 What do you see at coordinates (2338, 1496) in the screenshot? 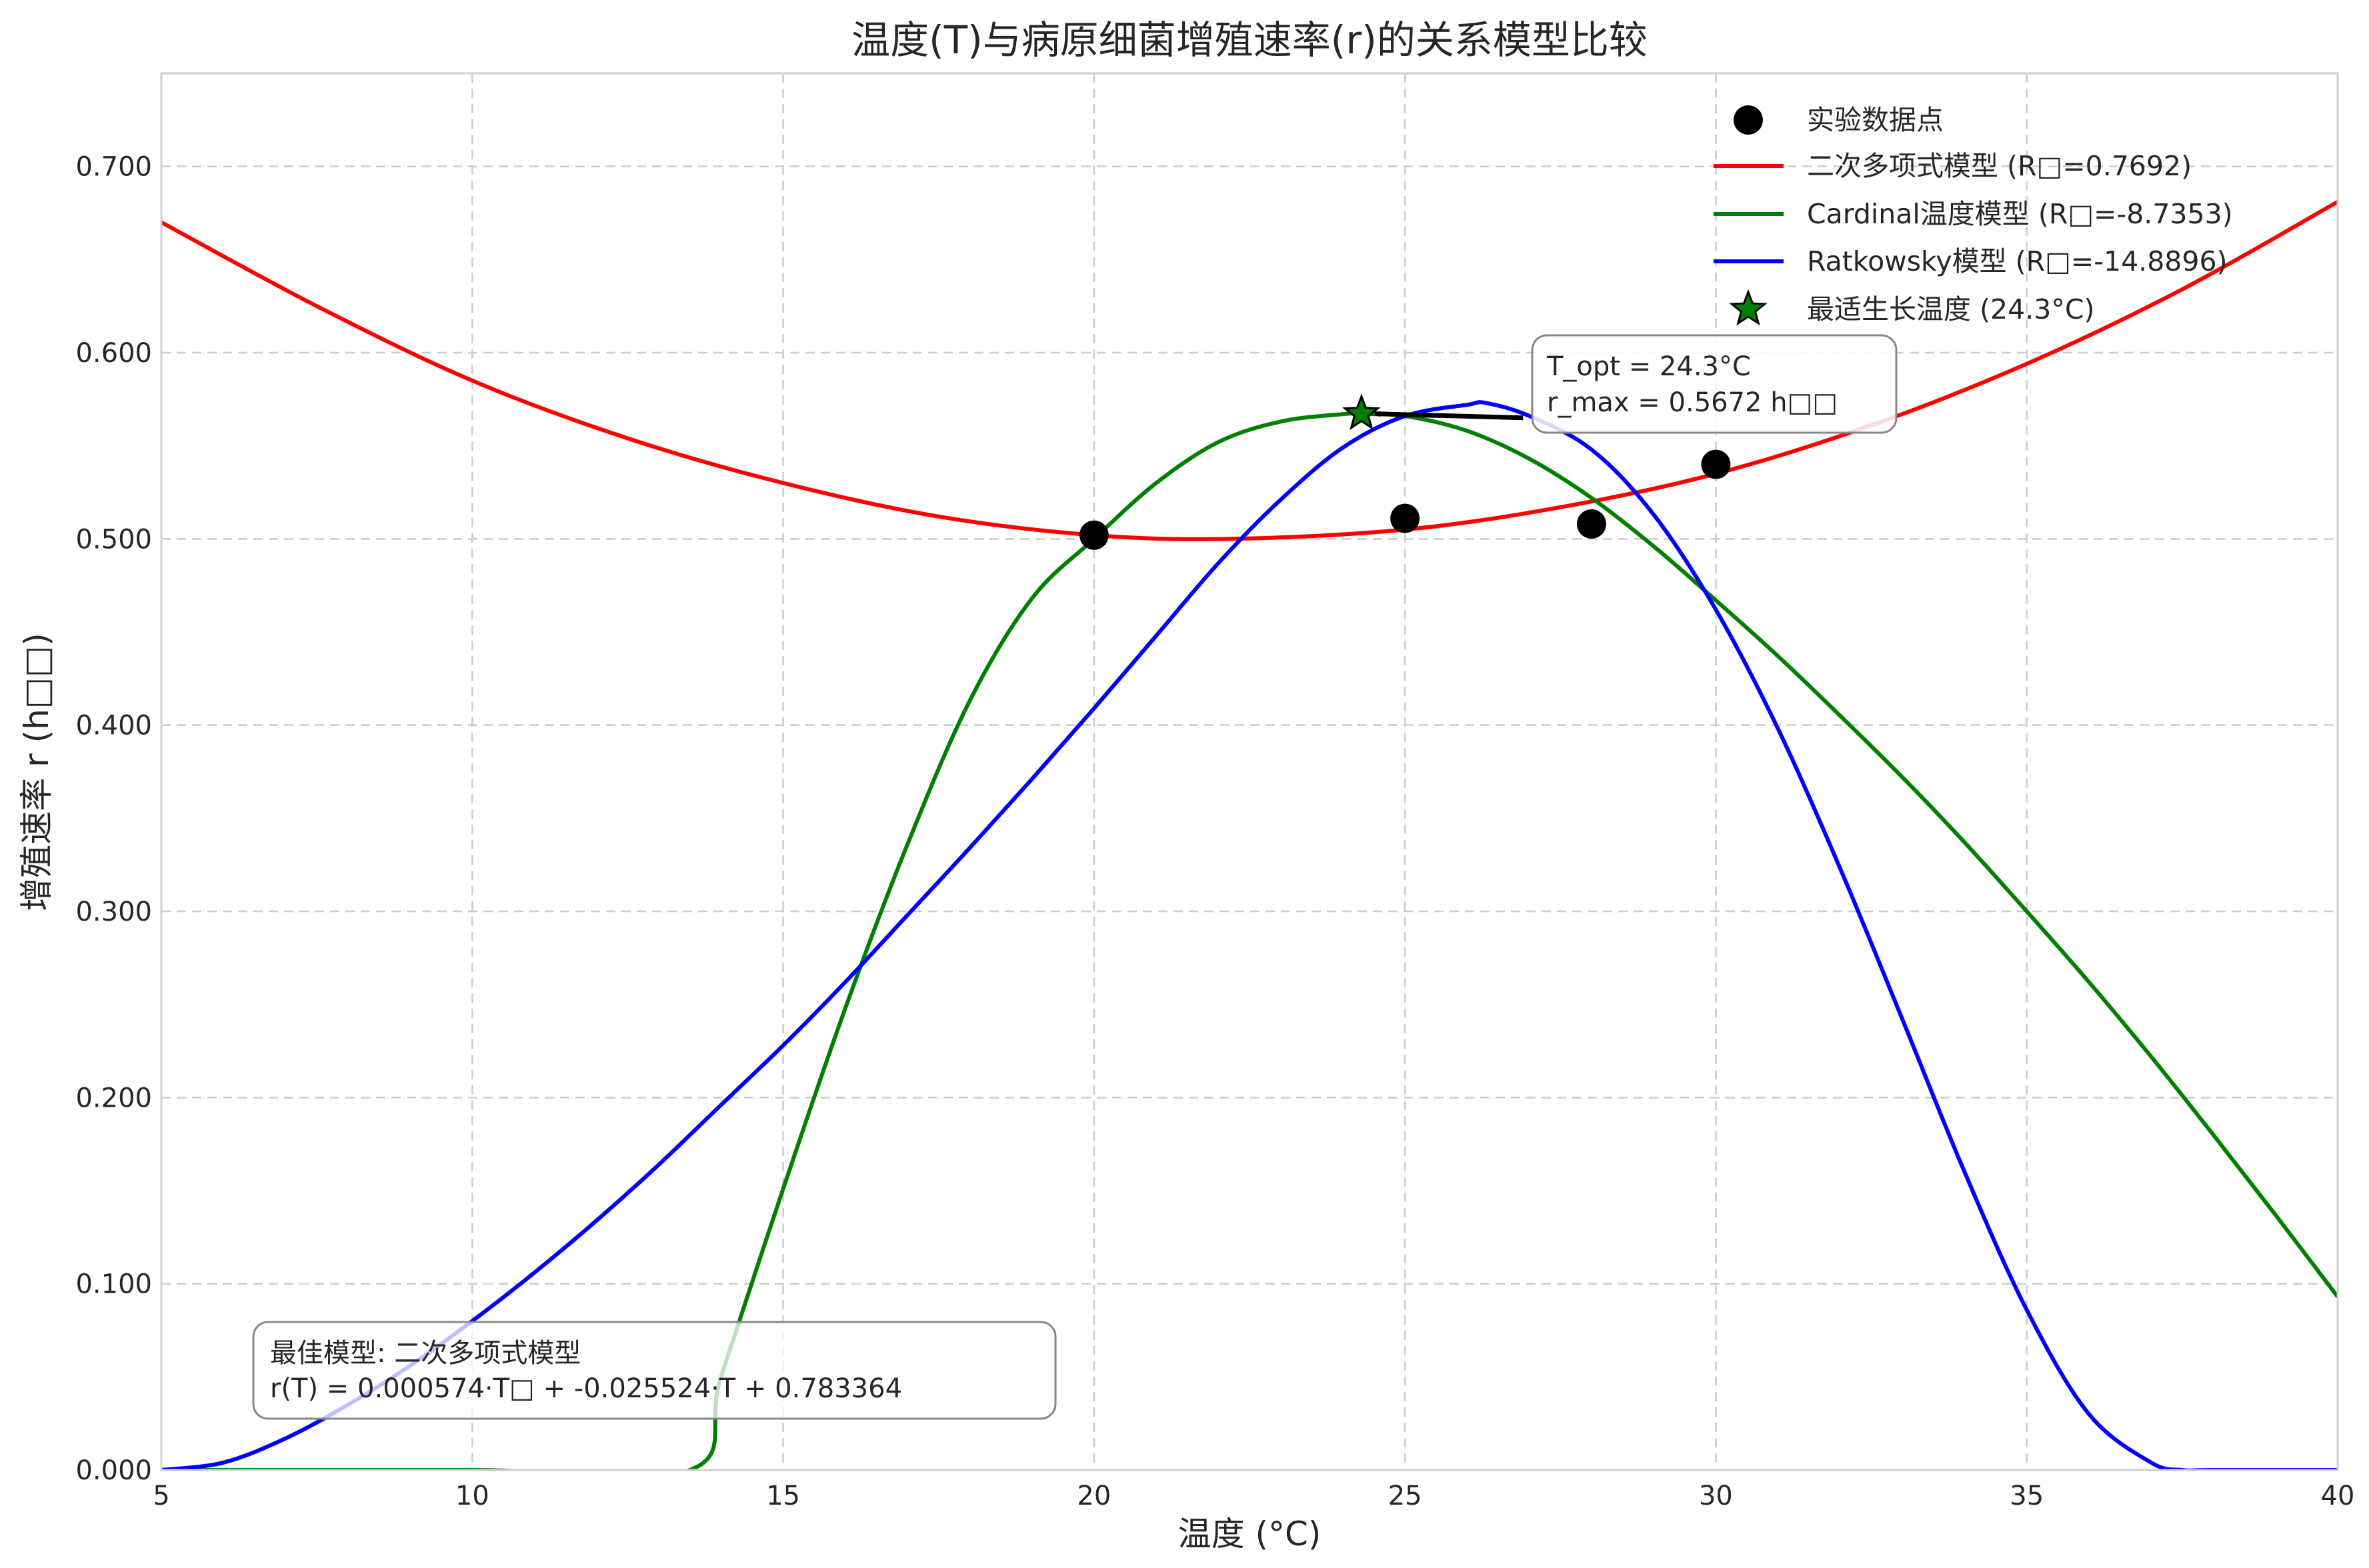
I see `x-tick-label: 40` at bounding box center [2338, 1496].